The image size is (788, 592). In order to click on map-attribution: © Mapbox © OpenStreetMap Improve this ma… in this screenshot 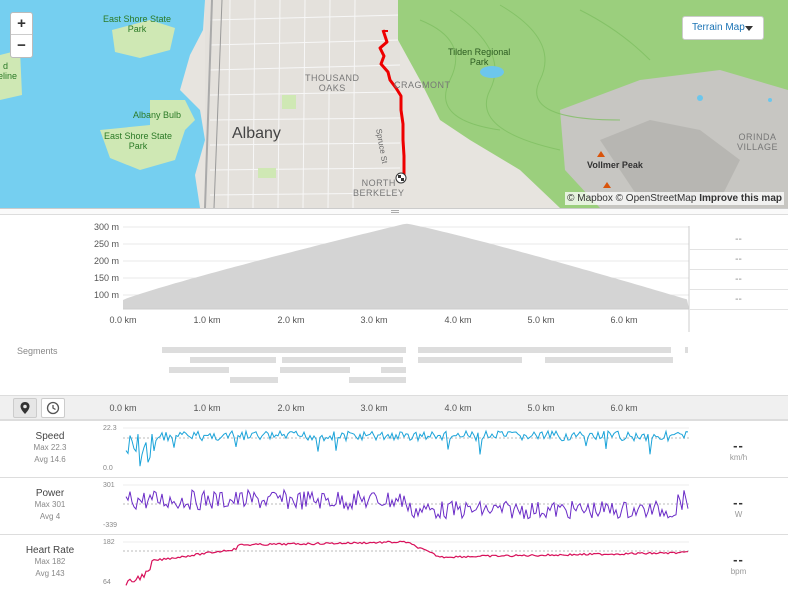, I will do `click(674, 198)`.